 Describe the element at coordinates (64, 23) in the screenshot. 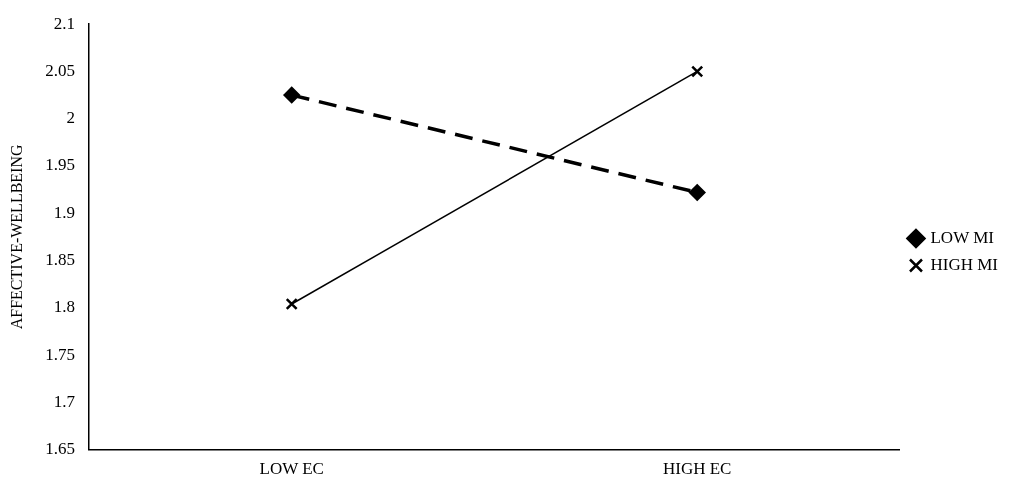

I see `y-tick-label: 2.1` at that location.